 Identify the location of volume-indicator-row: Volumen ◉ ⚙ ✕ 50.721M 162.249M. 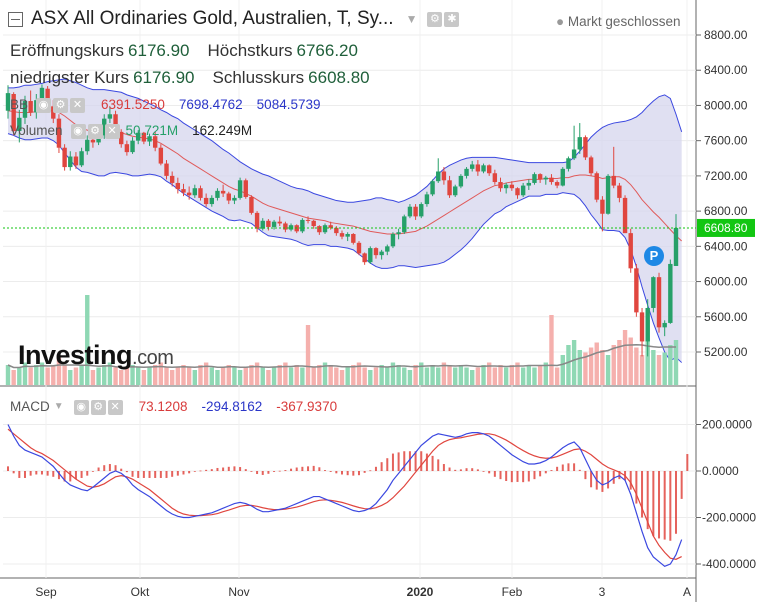
(131, 130).